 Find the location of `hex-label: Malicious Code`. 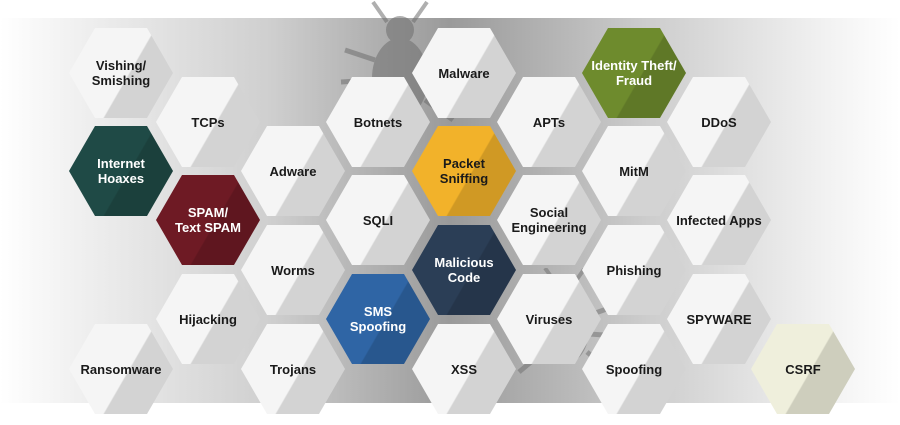

hex-label: Malicious Code is located at coordinates (464, 270).